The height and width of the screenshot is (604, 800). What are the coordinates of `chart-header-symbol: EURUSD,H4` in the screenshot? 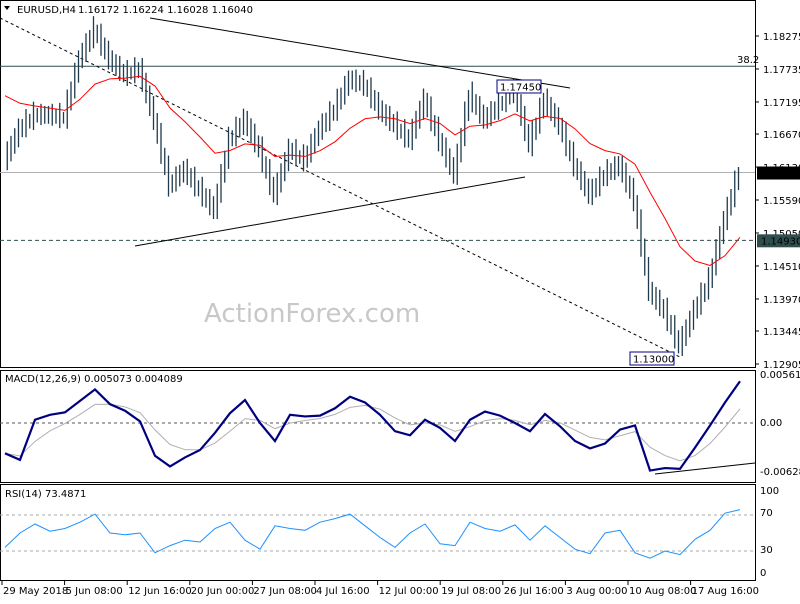 It's located at (46, 10).